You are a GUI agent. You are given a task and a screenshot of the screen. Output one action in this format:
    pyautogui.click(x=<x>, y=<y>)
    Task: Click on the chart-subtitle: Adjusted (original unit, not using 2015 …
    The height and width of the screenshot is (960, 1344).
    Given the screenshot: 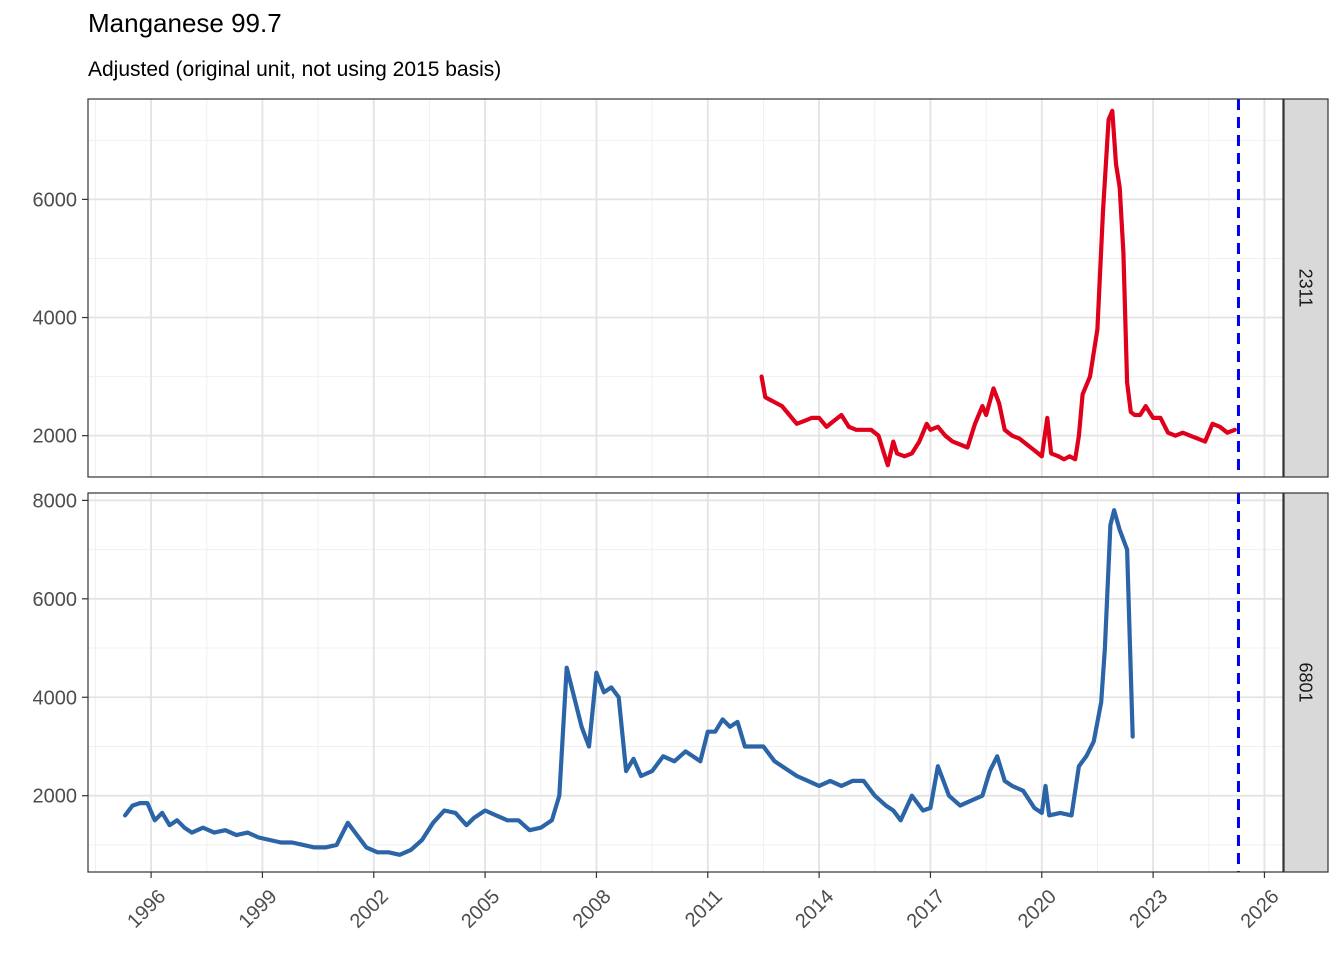 What is the action you would take?
    pyautogui.click(x=295, y=69)
    